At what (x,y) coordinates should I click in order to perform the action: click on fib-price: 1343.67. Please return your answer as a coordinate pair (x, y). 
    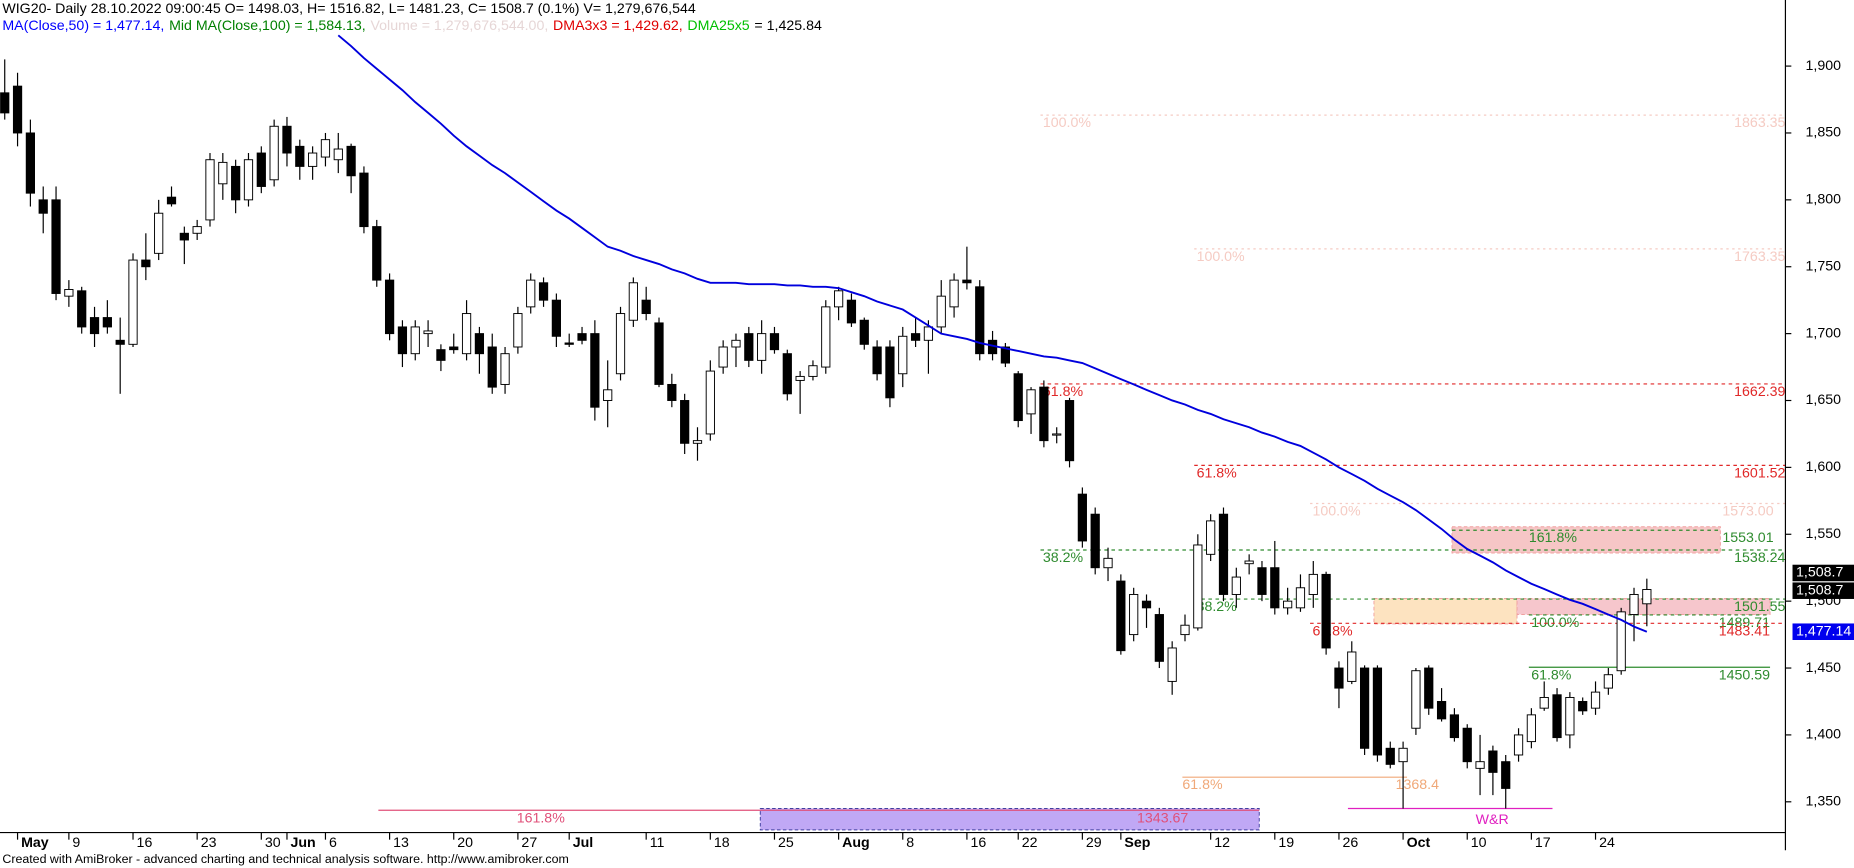
    Looking at the image, I should click on (1162, 818).